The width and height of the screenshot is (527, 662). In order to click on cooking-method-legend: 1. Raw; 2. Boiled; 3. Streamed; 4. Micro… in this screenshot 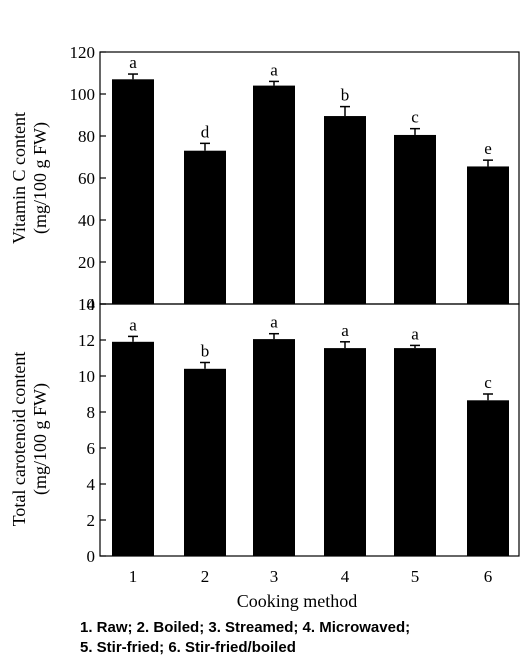, I will do `click(302, 638)`.